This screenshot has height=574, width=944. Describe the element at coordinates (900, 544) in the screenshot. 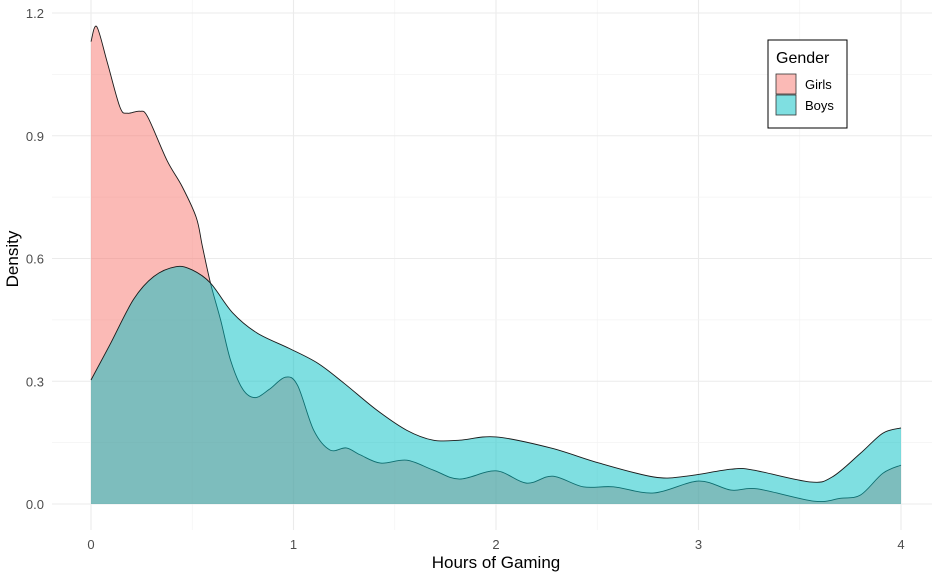

I see `x-tick-label: 4` at that location.